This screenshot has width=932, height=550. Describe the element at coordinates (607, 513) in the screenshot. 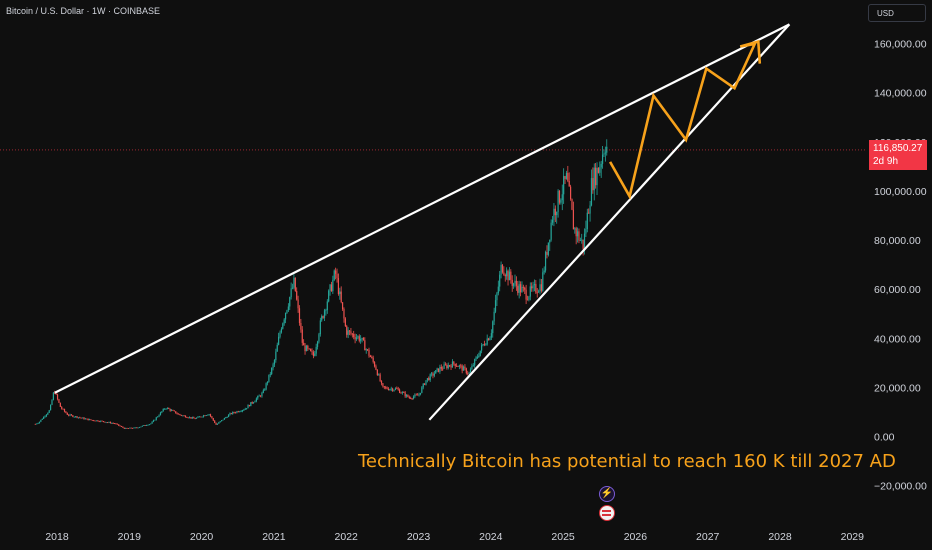

I see `us-flag-icon` at that location.